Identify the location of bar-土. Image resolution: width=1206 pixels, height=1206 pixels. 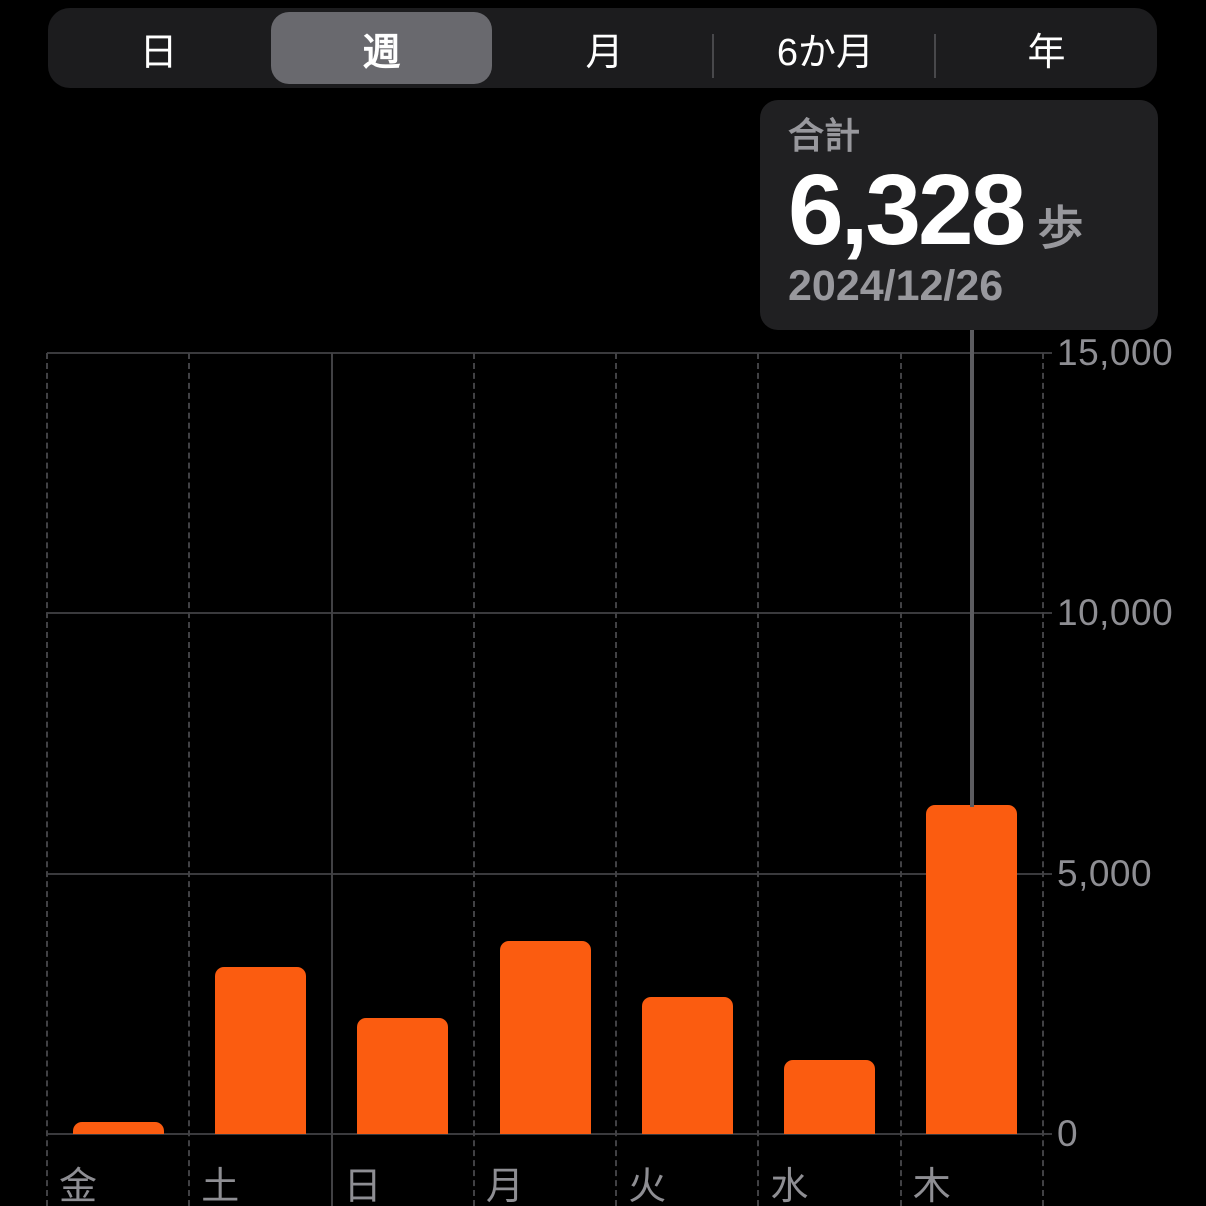
(260, 1050).